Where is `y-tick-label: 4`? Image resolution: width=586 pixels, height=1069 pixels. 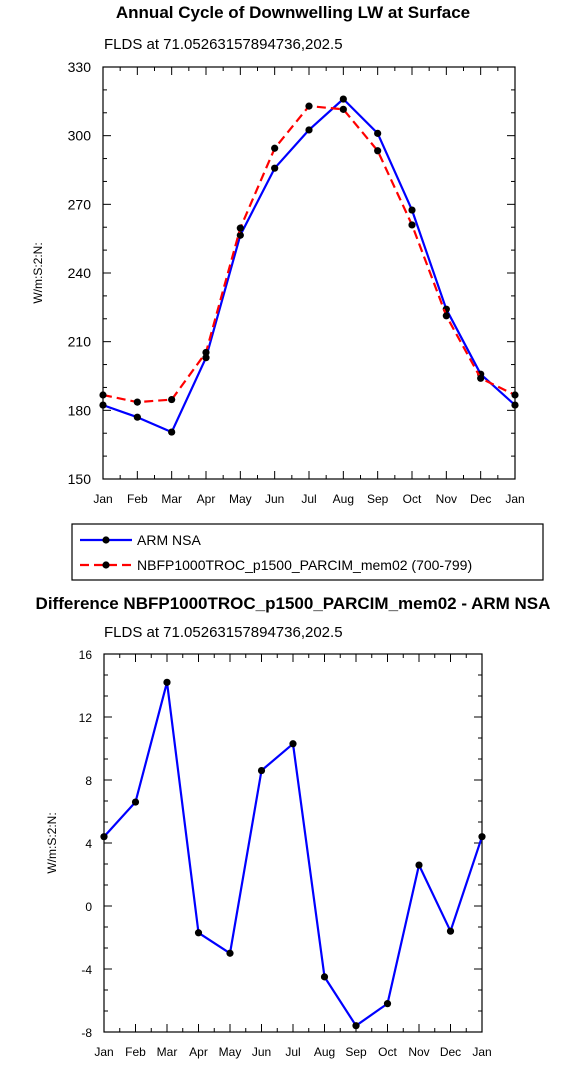
y-tick-label: 4 is located at coordinates (88, 844).